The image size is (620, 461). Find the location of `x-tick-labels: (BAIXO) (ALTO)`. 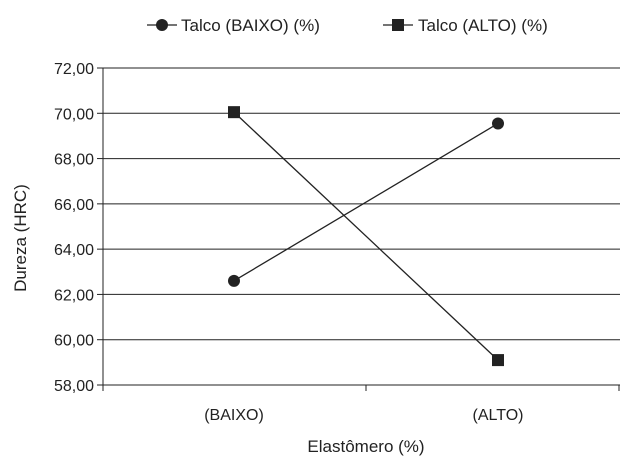

x-tick-labels: (BAIXO) (ALTO) is located at coordinates (363, 415).